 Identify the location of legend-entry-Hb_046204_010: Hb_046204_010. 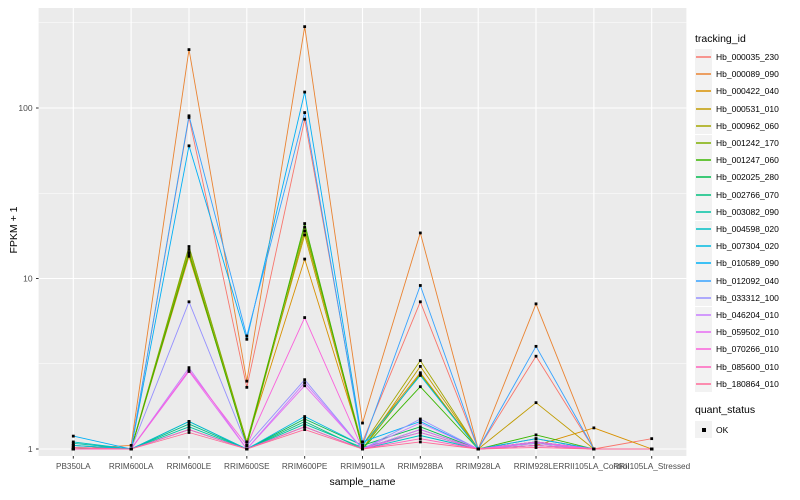
(737, 315).